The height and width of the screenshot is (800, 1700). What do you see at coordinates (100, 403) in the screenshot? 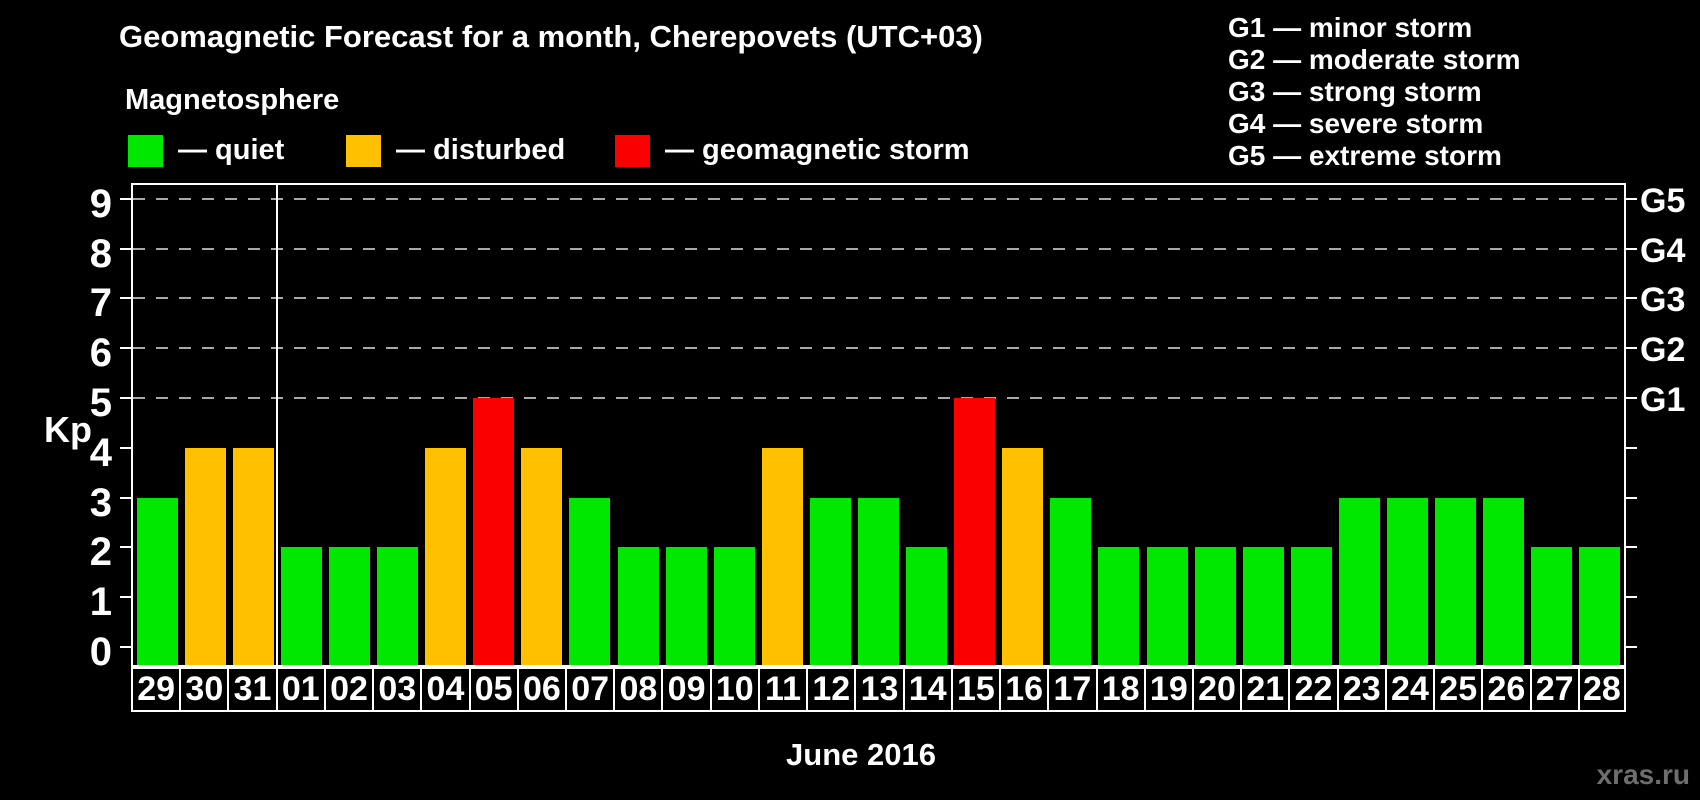
I see `y-tick-label-5: 5` at bounding box center [100, 403].